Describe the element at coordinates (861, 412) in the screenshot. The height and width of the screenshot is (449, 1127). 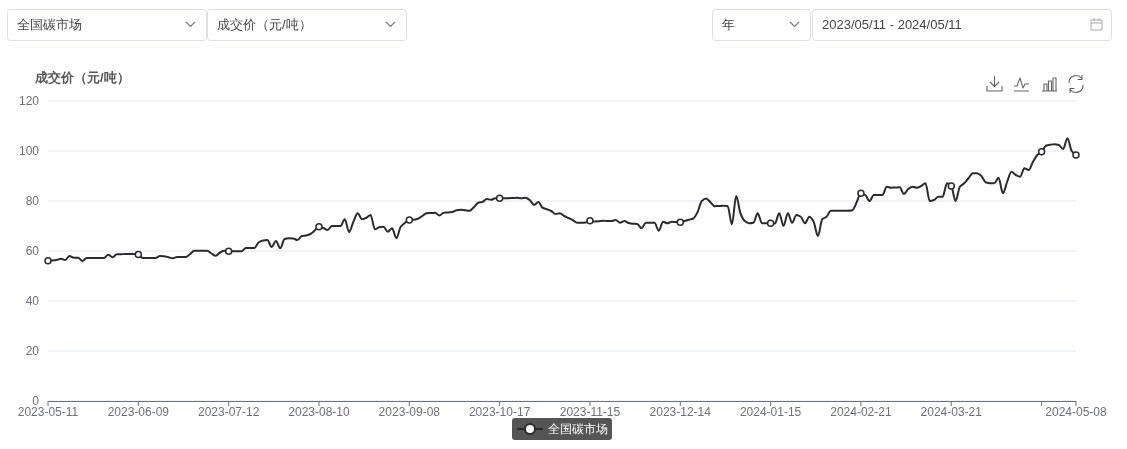
I see `x-tick-label: 2024-02-21` at that location.